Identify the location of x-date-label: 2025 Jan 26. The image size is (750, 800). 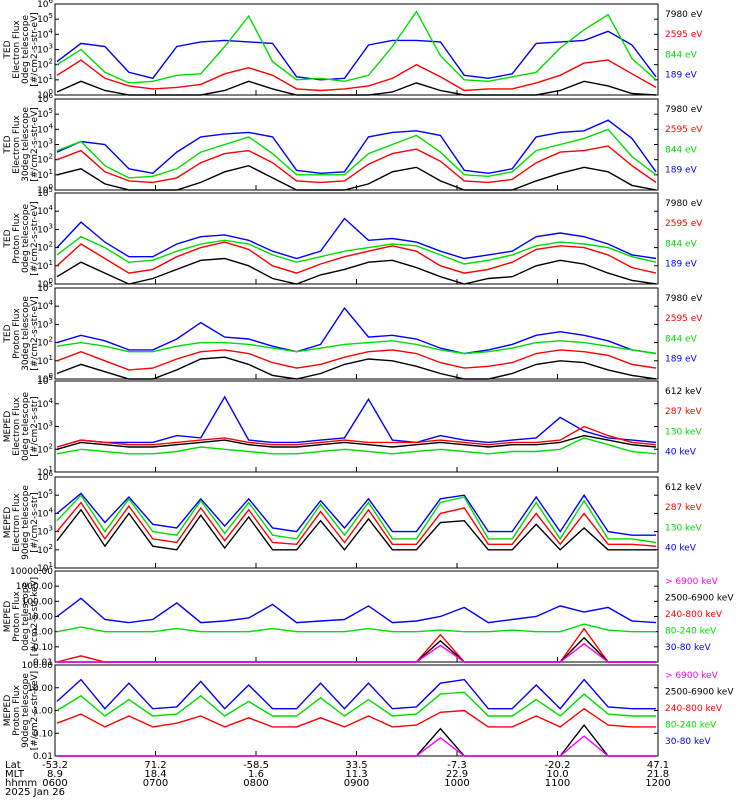
(35, 792).